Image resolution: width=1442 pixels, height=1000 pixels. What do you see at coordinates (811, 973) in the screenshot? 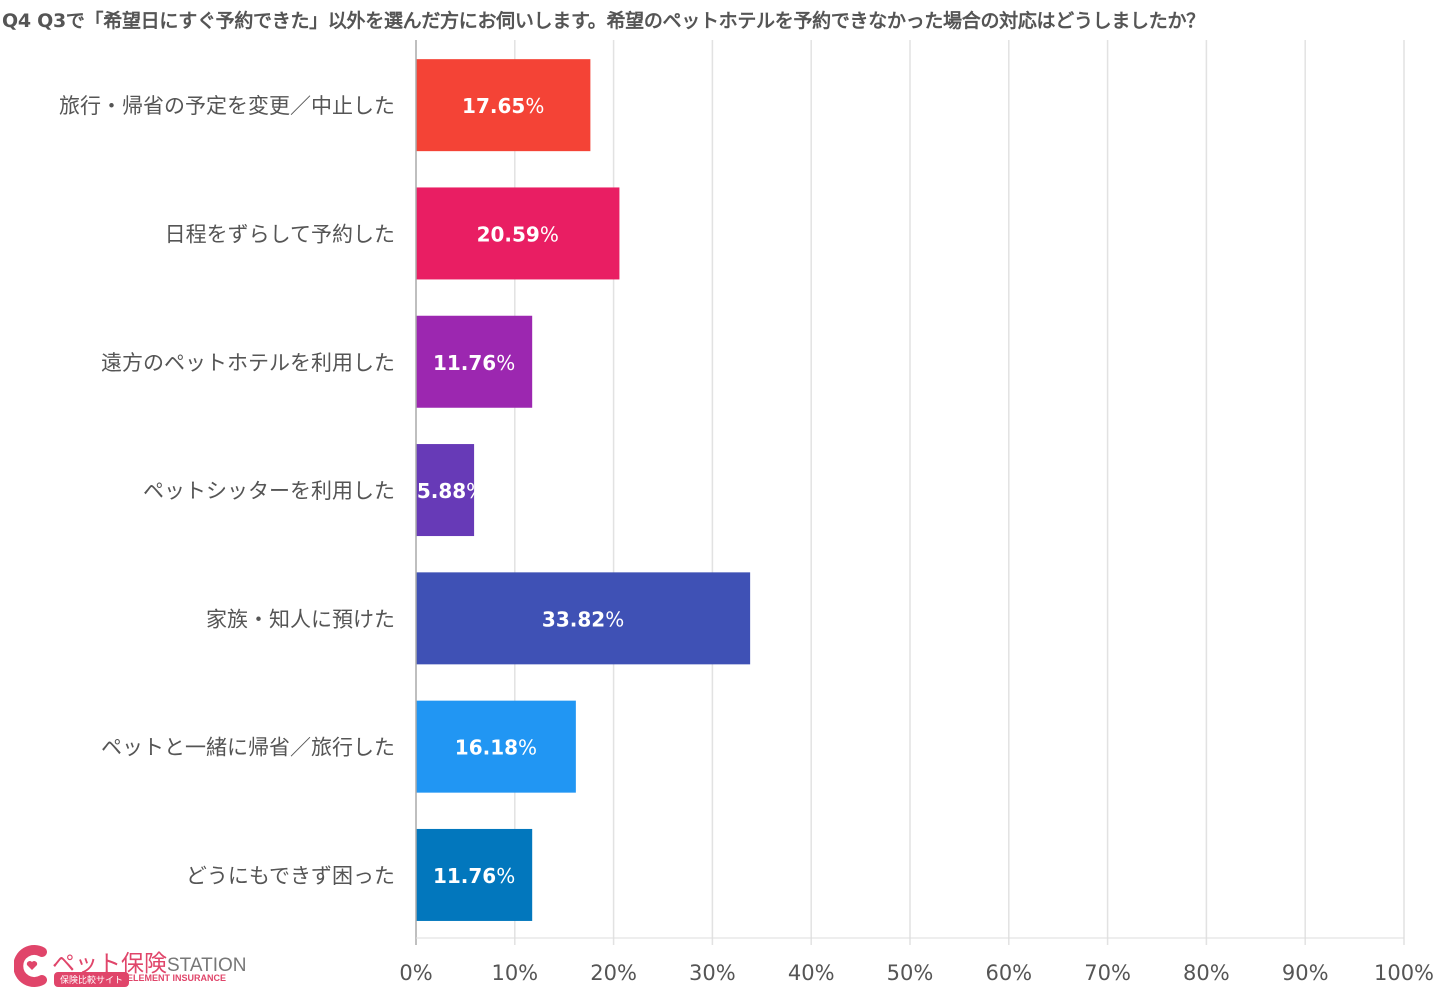
I see `x-tick-label: 40%` at bounding box center [811, 973].